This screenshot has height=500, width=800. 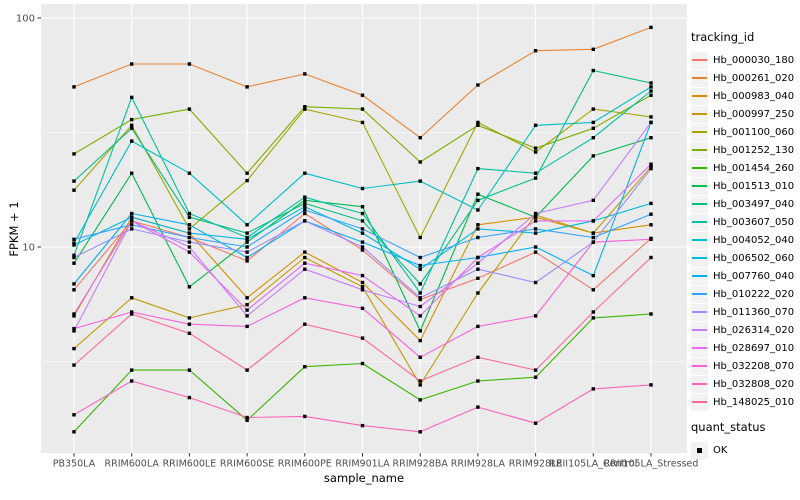 I want to click on legend-item-label: Hb_000261_020, so click(x=754, y=78).